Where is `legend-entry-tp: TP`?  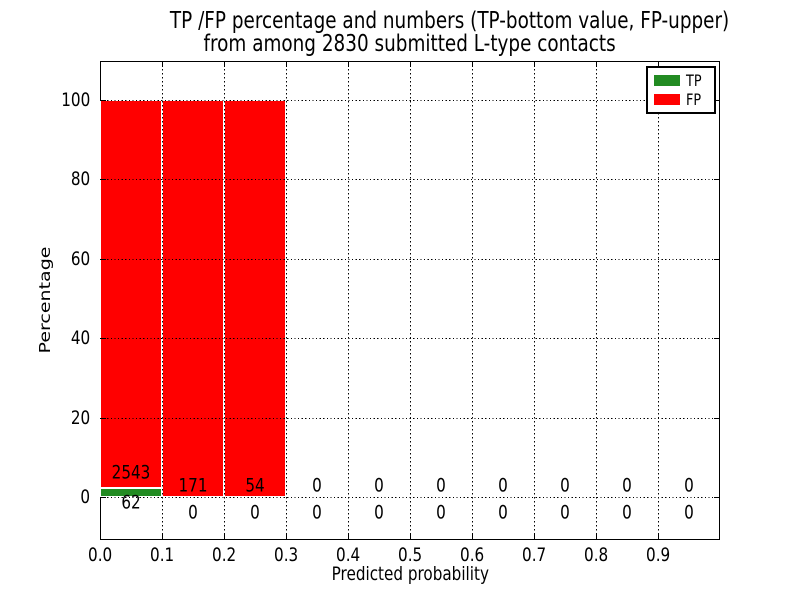
legend-entry-tp: TP is located at coordinates (681, 80).